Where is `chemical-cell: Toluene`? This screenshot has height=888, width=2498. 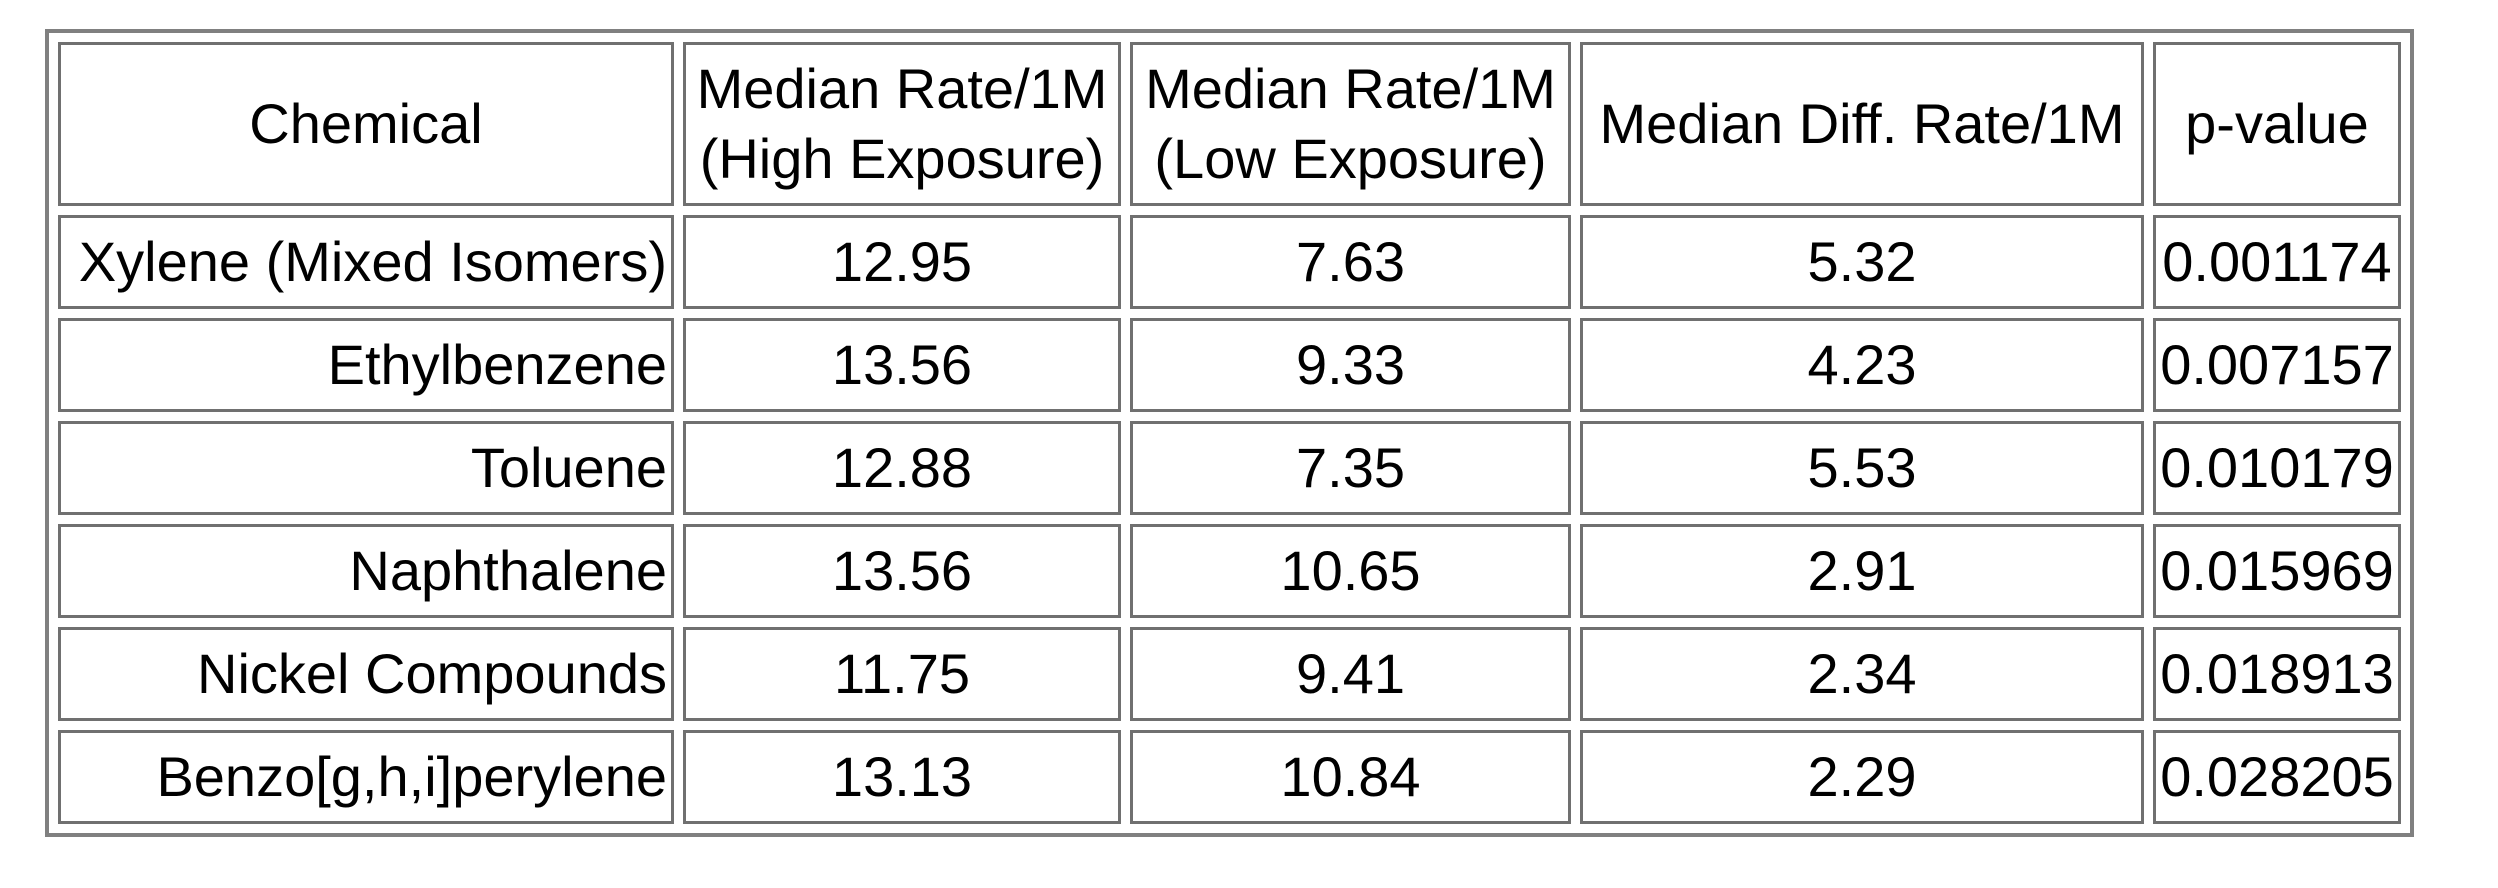 chemical-cell: Toluene is located at coordinates (366, 468).